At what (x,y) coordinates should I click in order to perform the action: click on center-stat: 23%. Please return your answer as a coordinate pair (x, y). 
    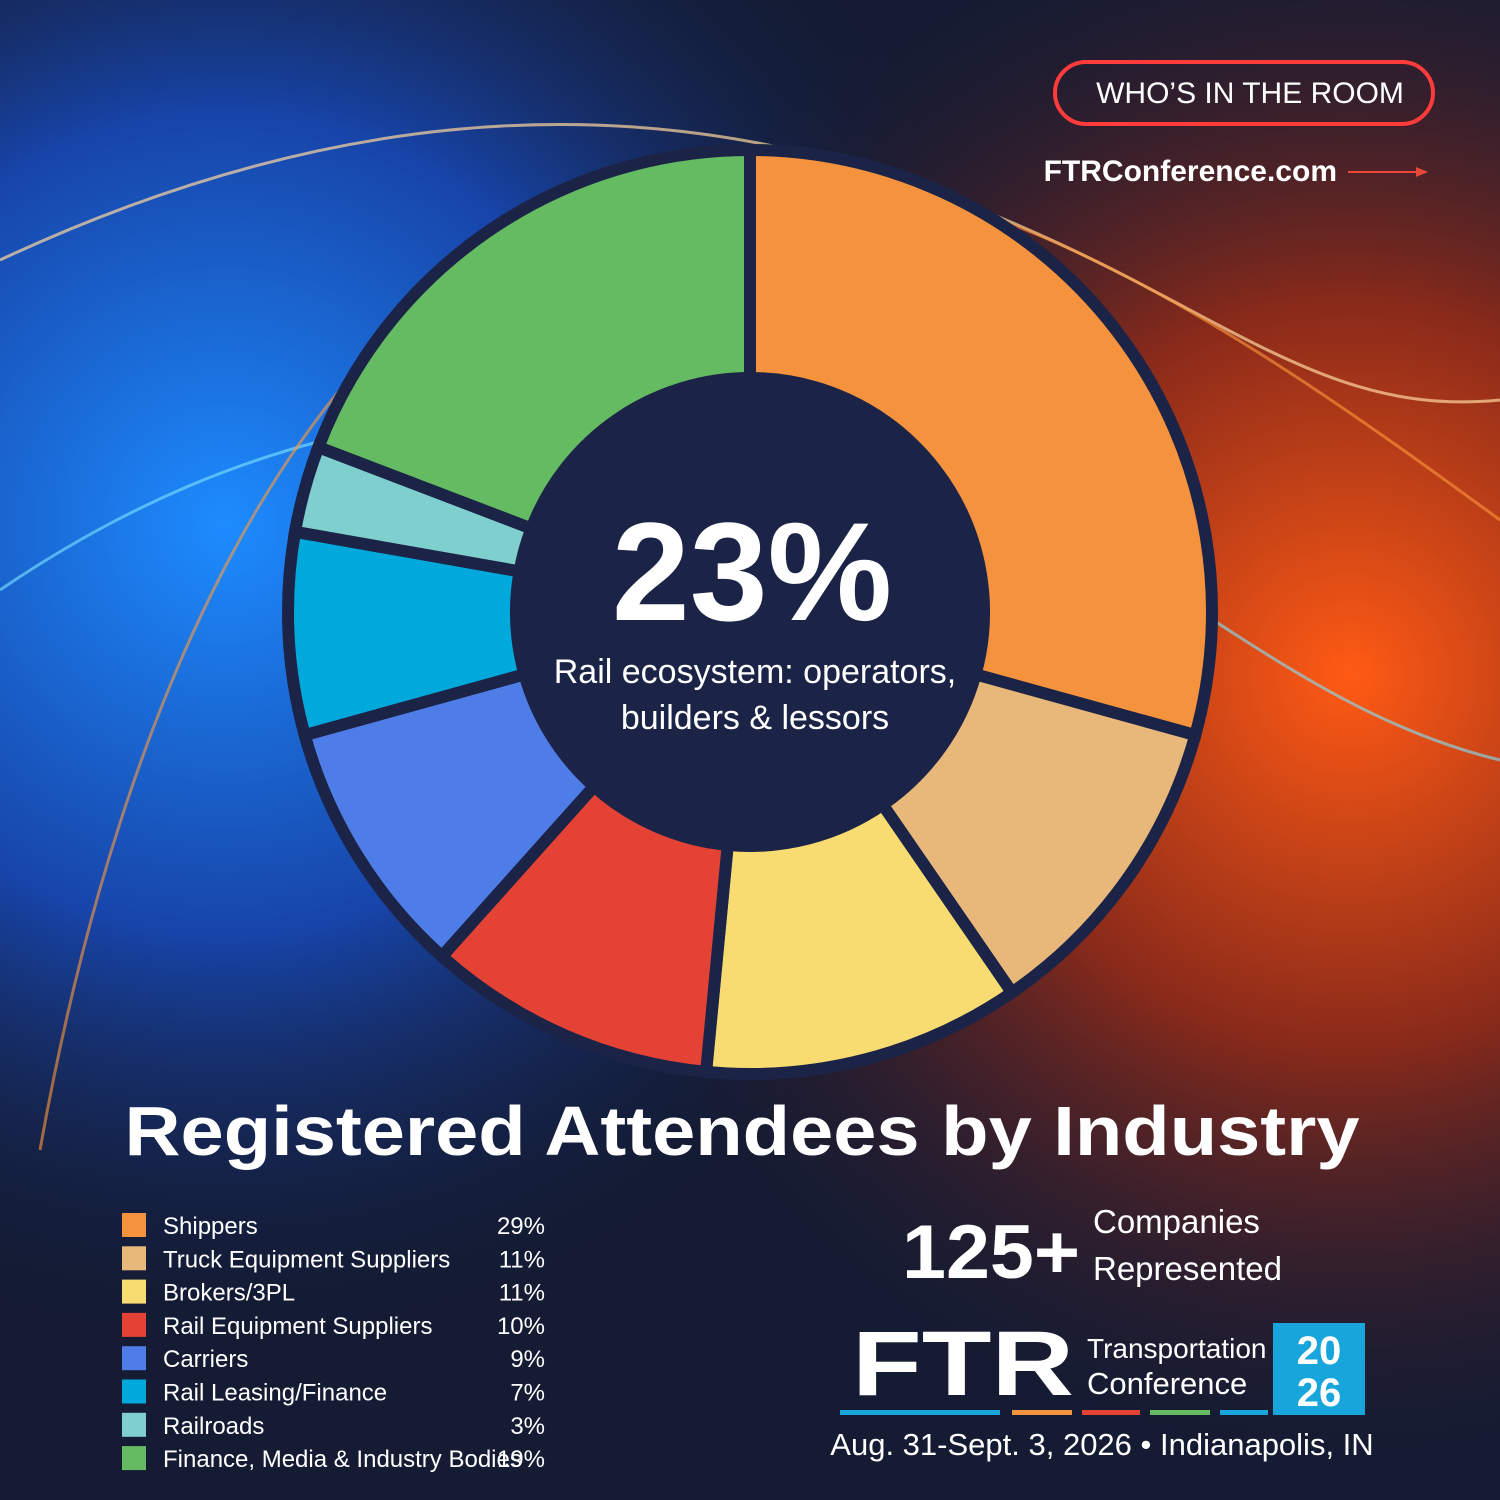
    Looking at the image, I should click on (752, 571).